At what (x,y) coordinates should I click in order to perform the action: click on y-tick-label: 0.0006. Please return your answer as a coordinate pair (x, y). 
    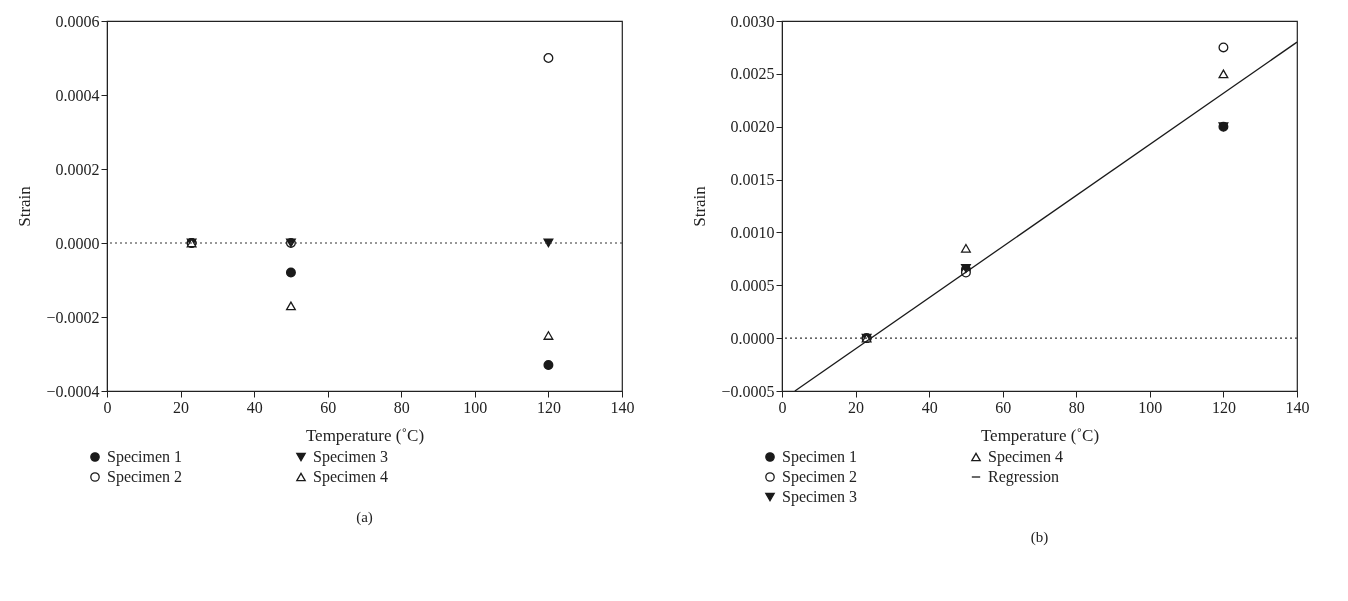
    Looking at the image, I should click on (77, 21).